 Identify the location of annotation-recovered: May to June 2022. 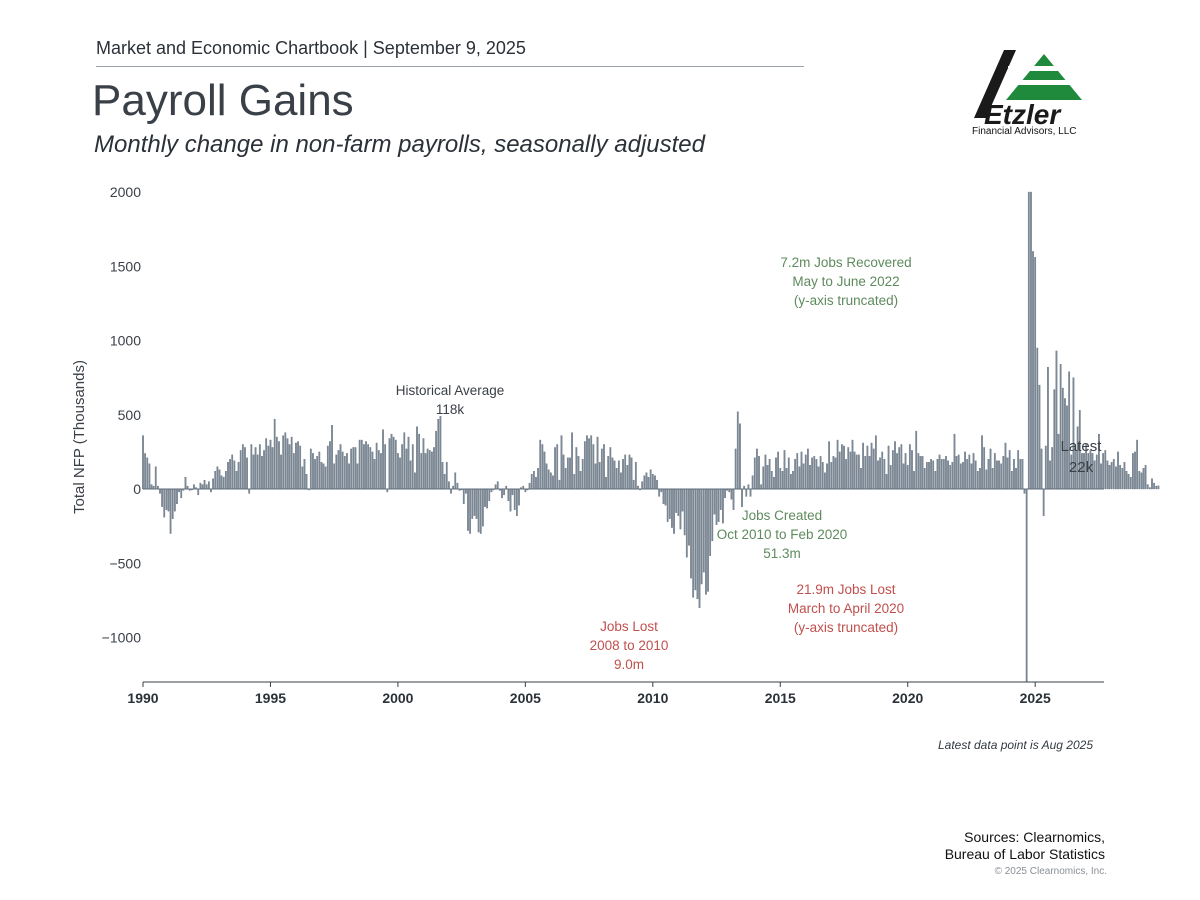
(845, 281).